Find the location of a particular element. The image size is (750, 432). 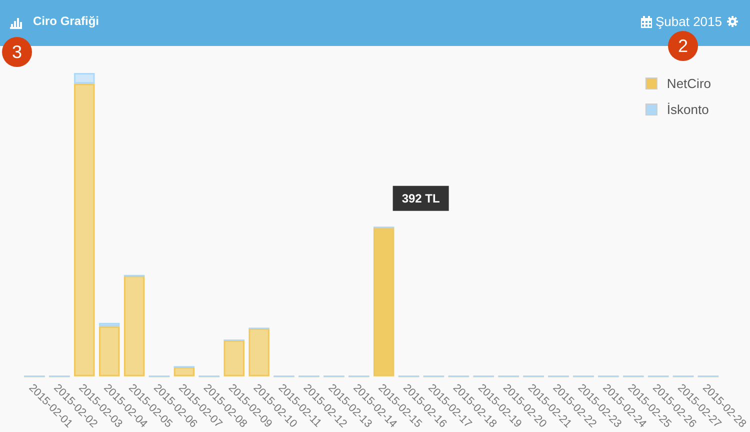

annotation: 392 TL is located at coordinates (421, 198).